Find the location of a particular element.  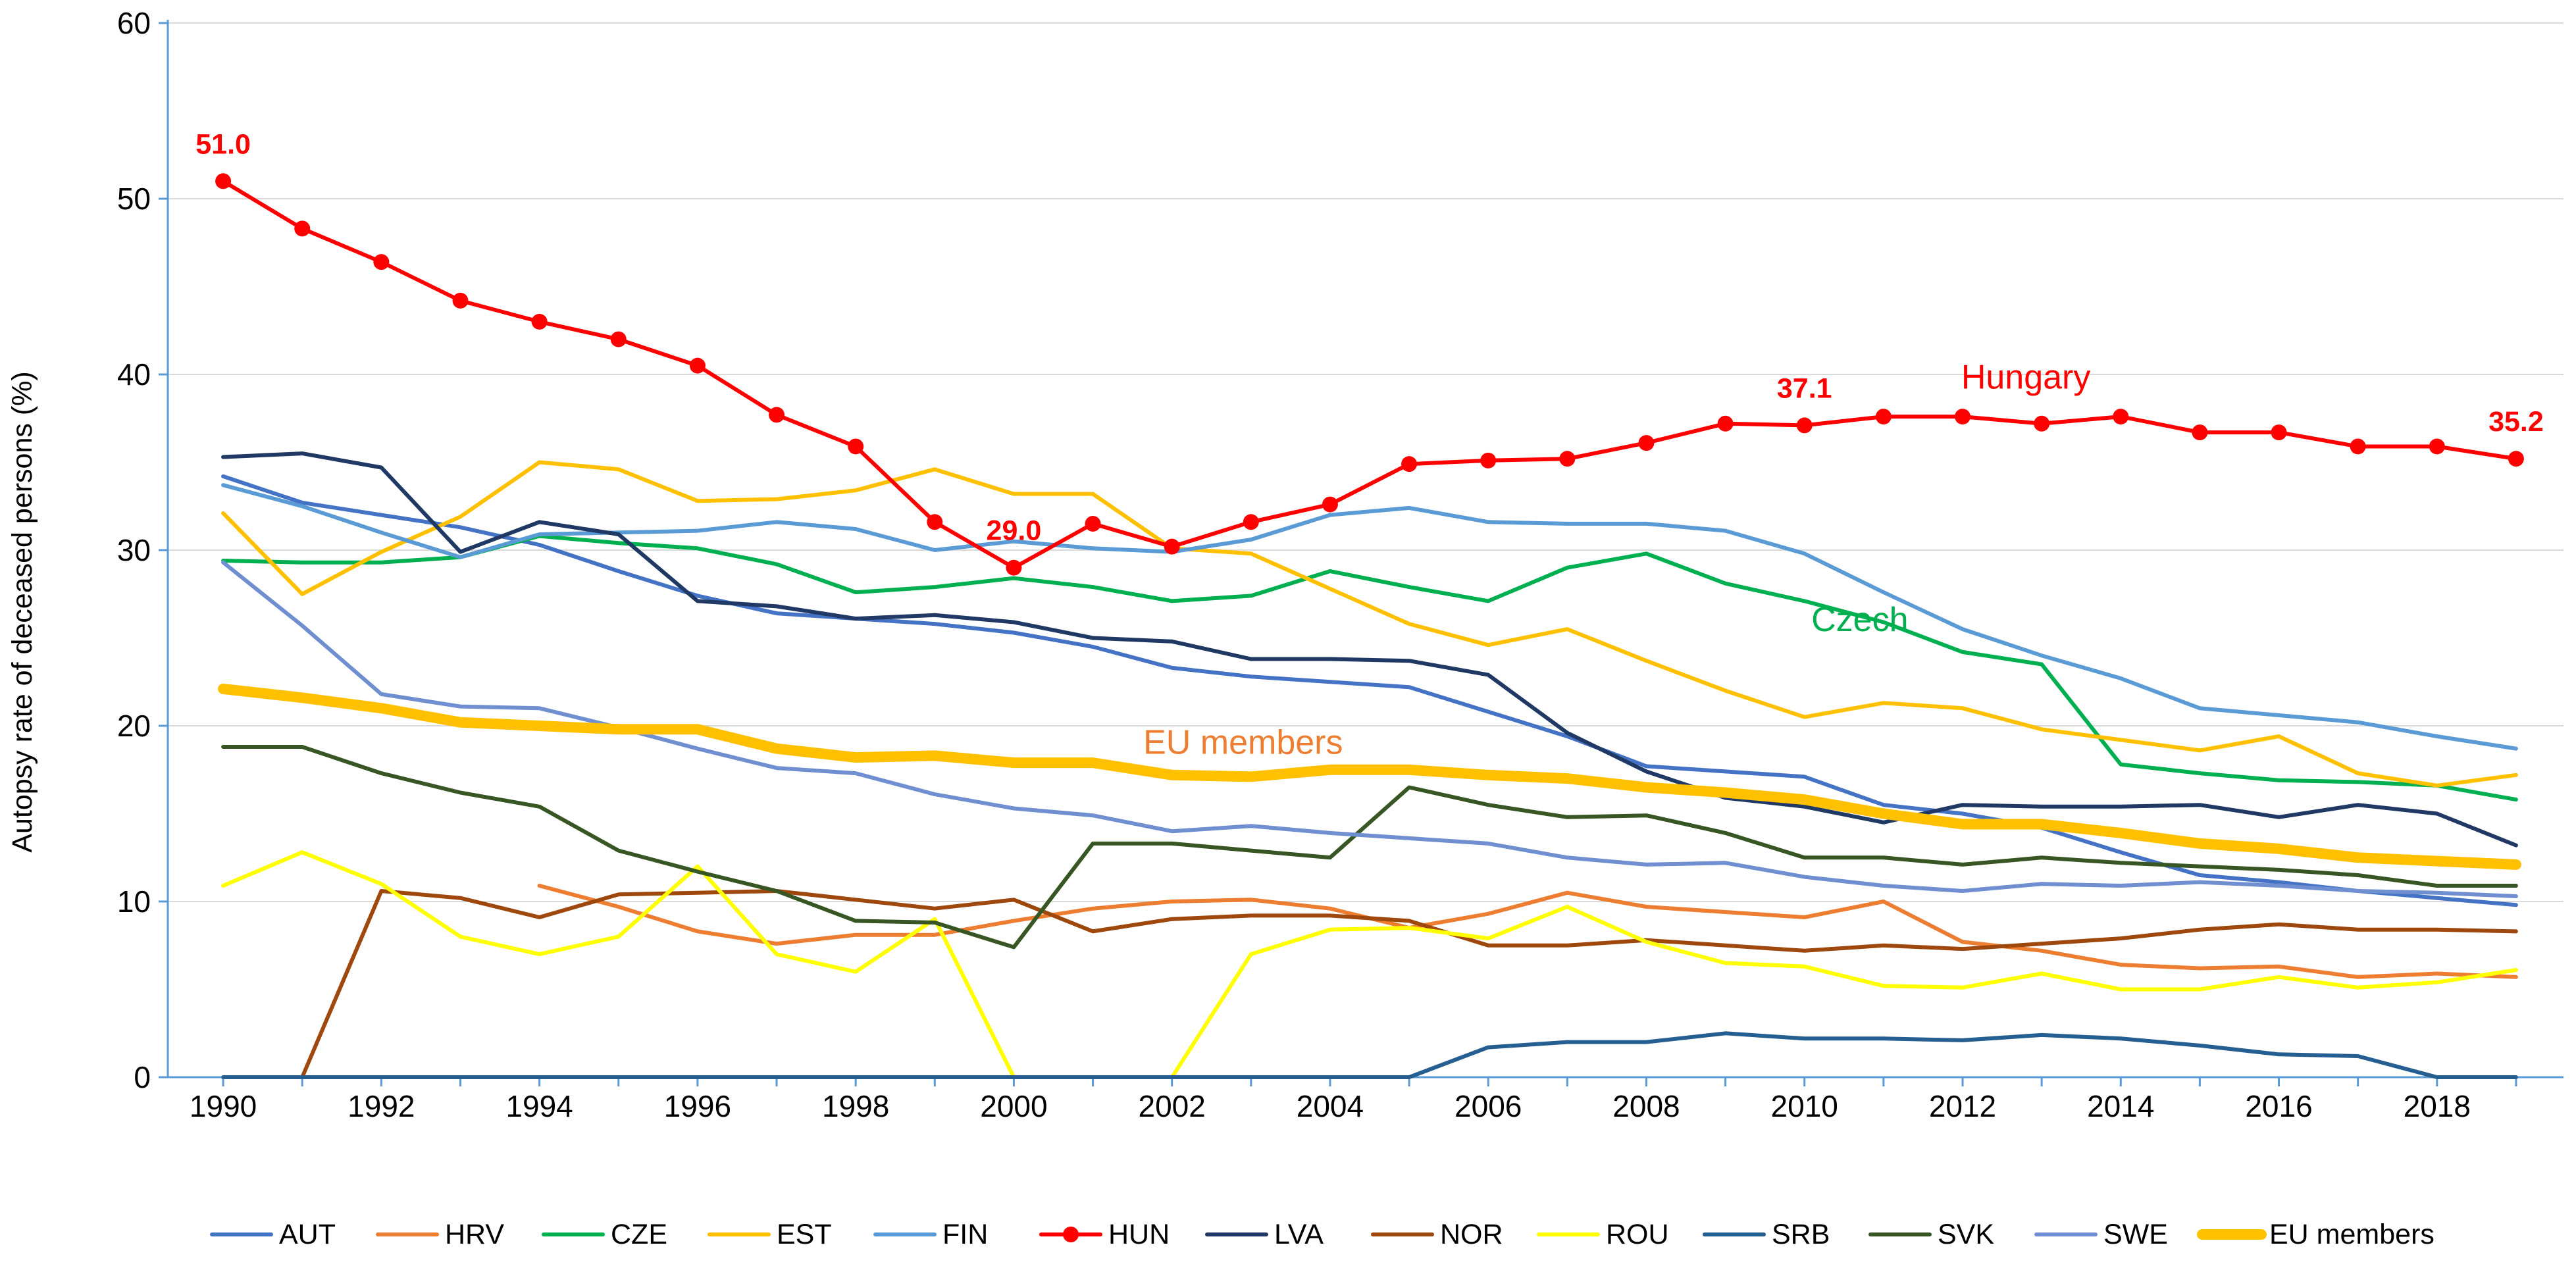

legend-label-est: EST is located at coordinates (804, 1234).